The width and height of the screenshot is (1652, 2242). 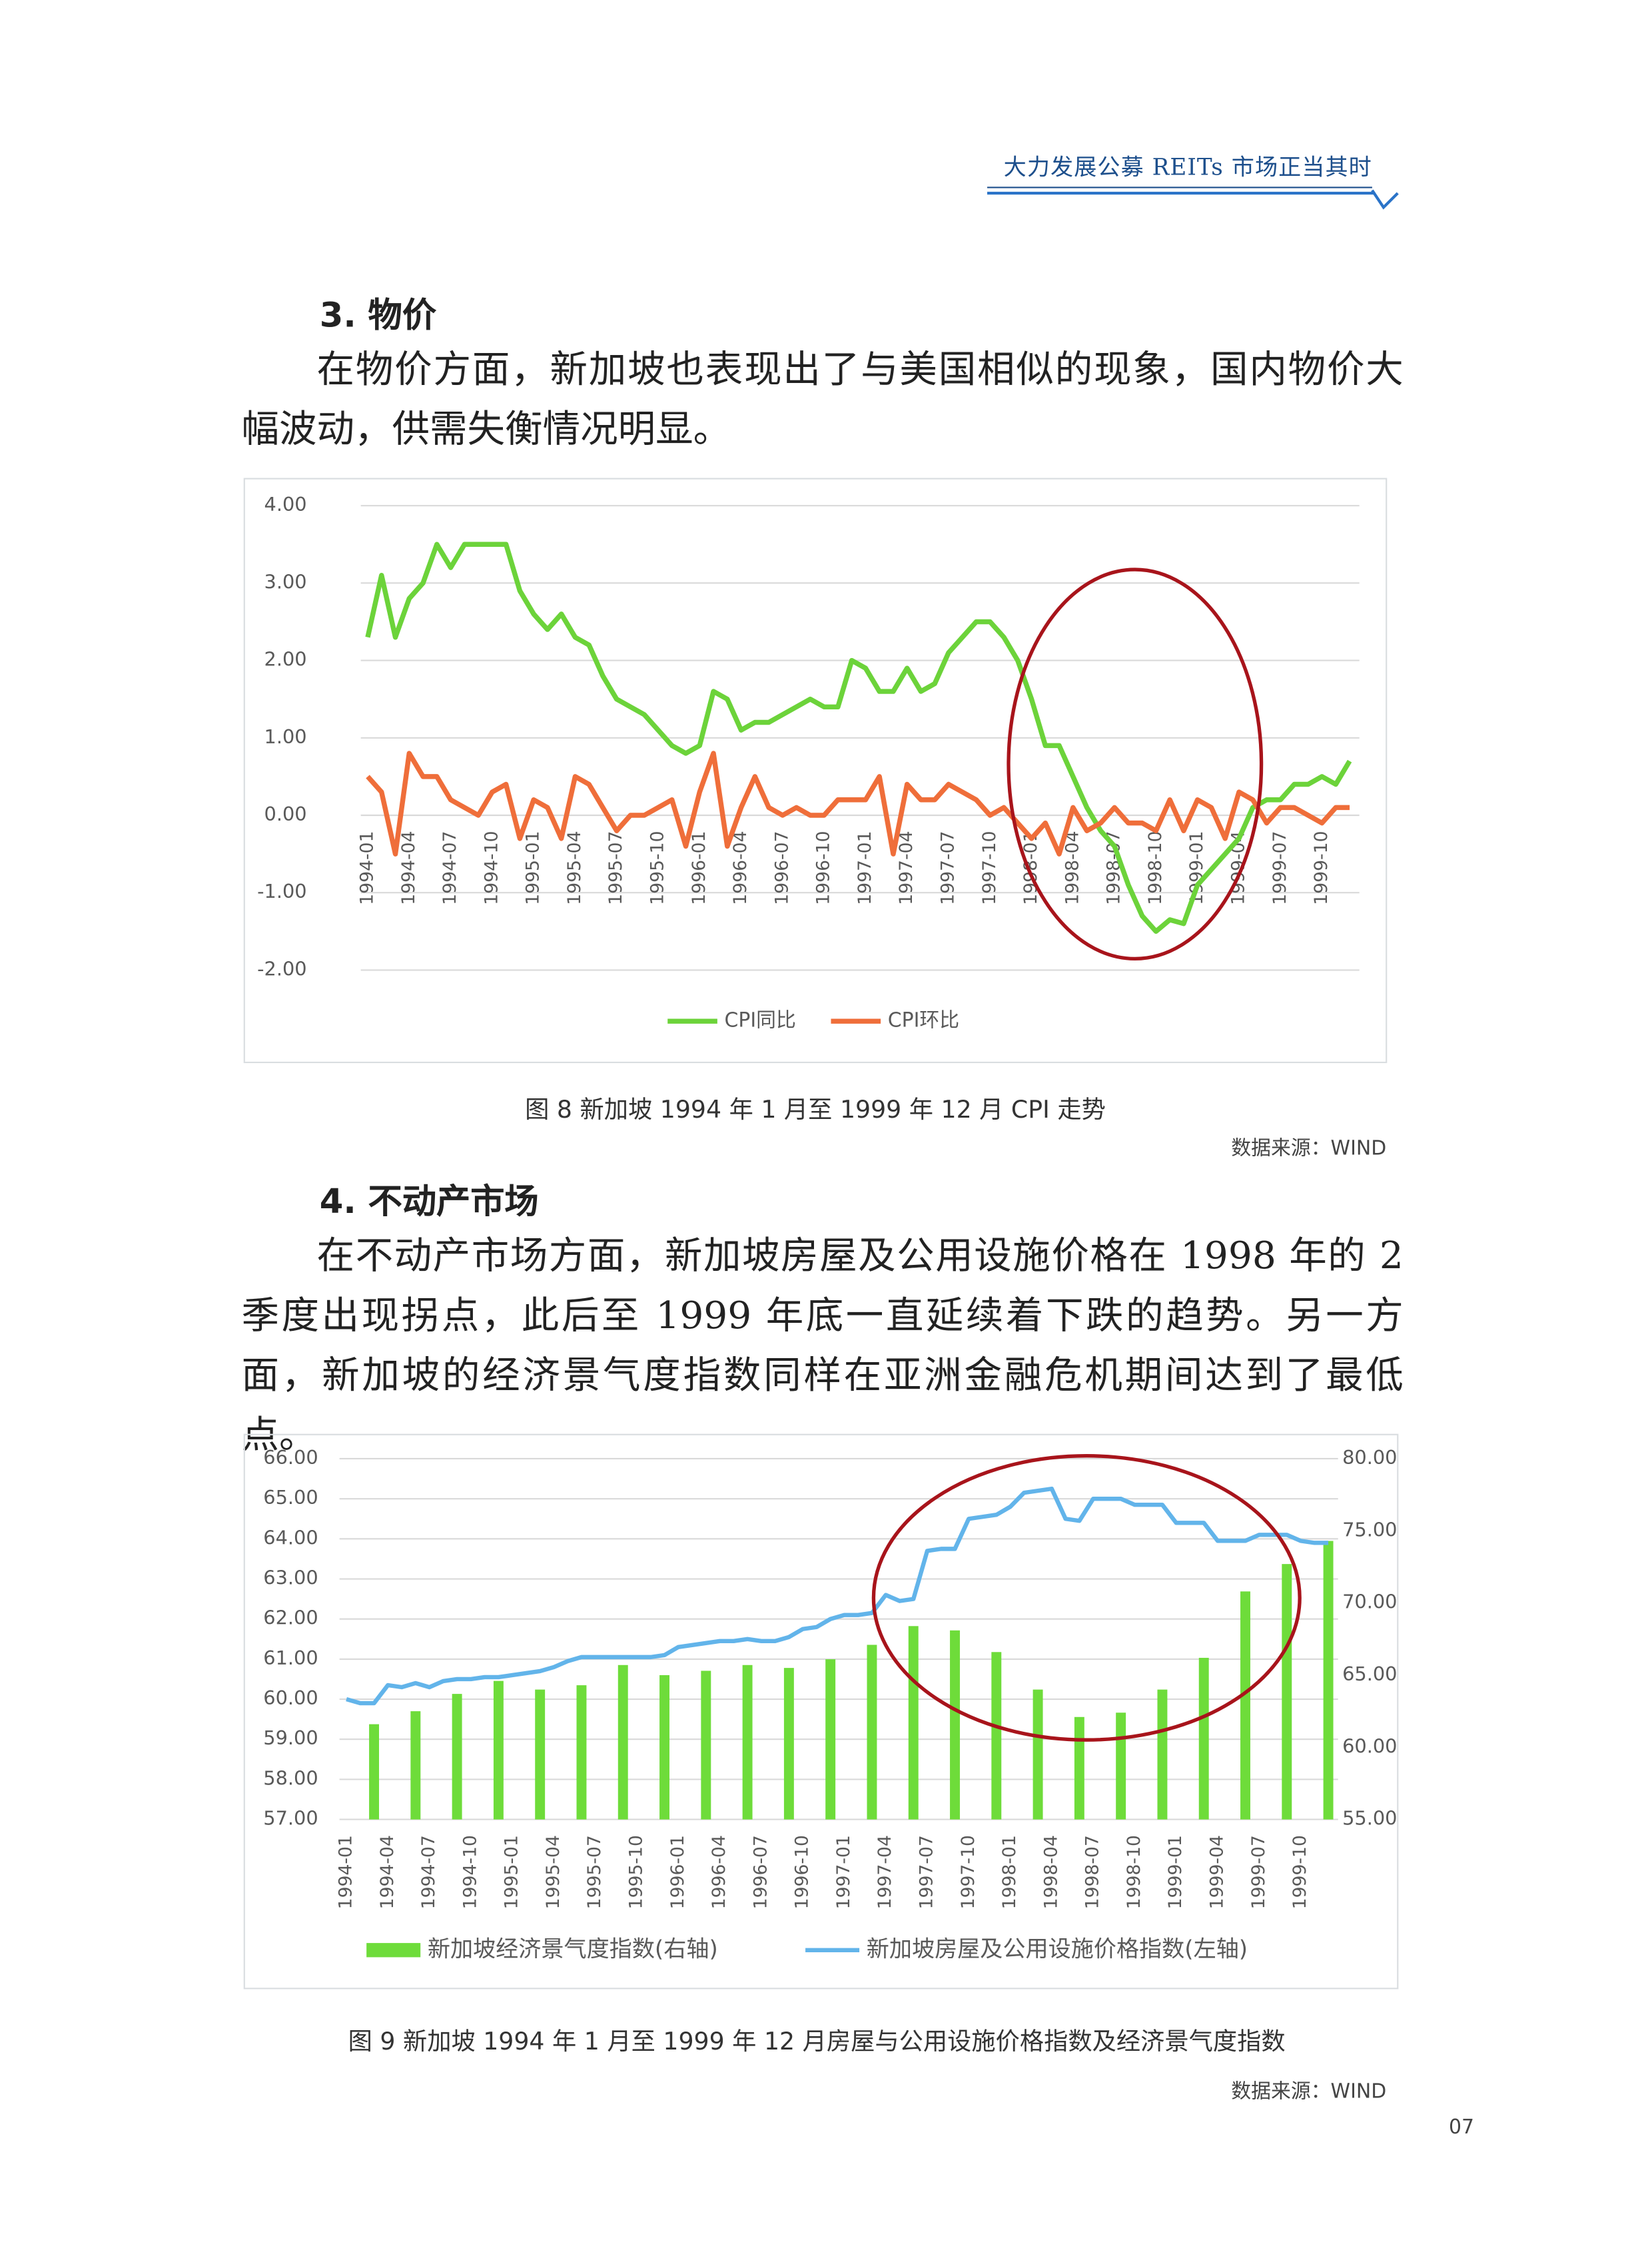 I want to click on y2-tick-label: 80.00, so click(x=1369, y=1457).